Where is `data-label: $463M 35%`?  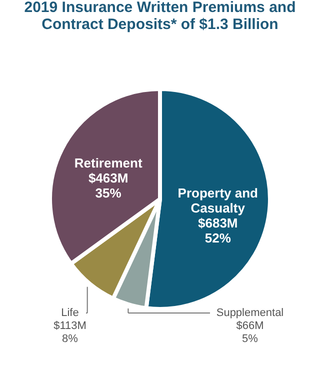 data-label: $463M 35% is located at coordinates (108, 185).